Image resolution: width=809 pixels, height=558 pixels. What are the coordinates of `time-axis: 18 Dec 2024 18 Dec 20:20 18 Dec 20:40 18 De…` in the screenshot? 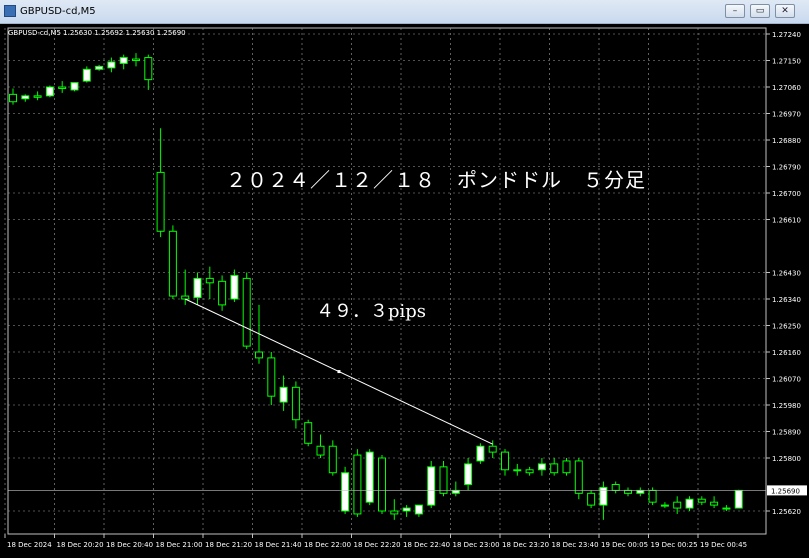 It's located at (375, 541).